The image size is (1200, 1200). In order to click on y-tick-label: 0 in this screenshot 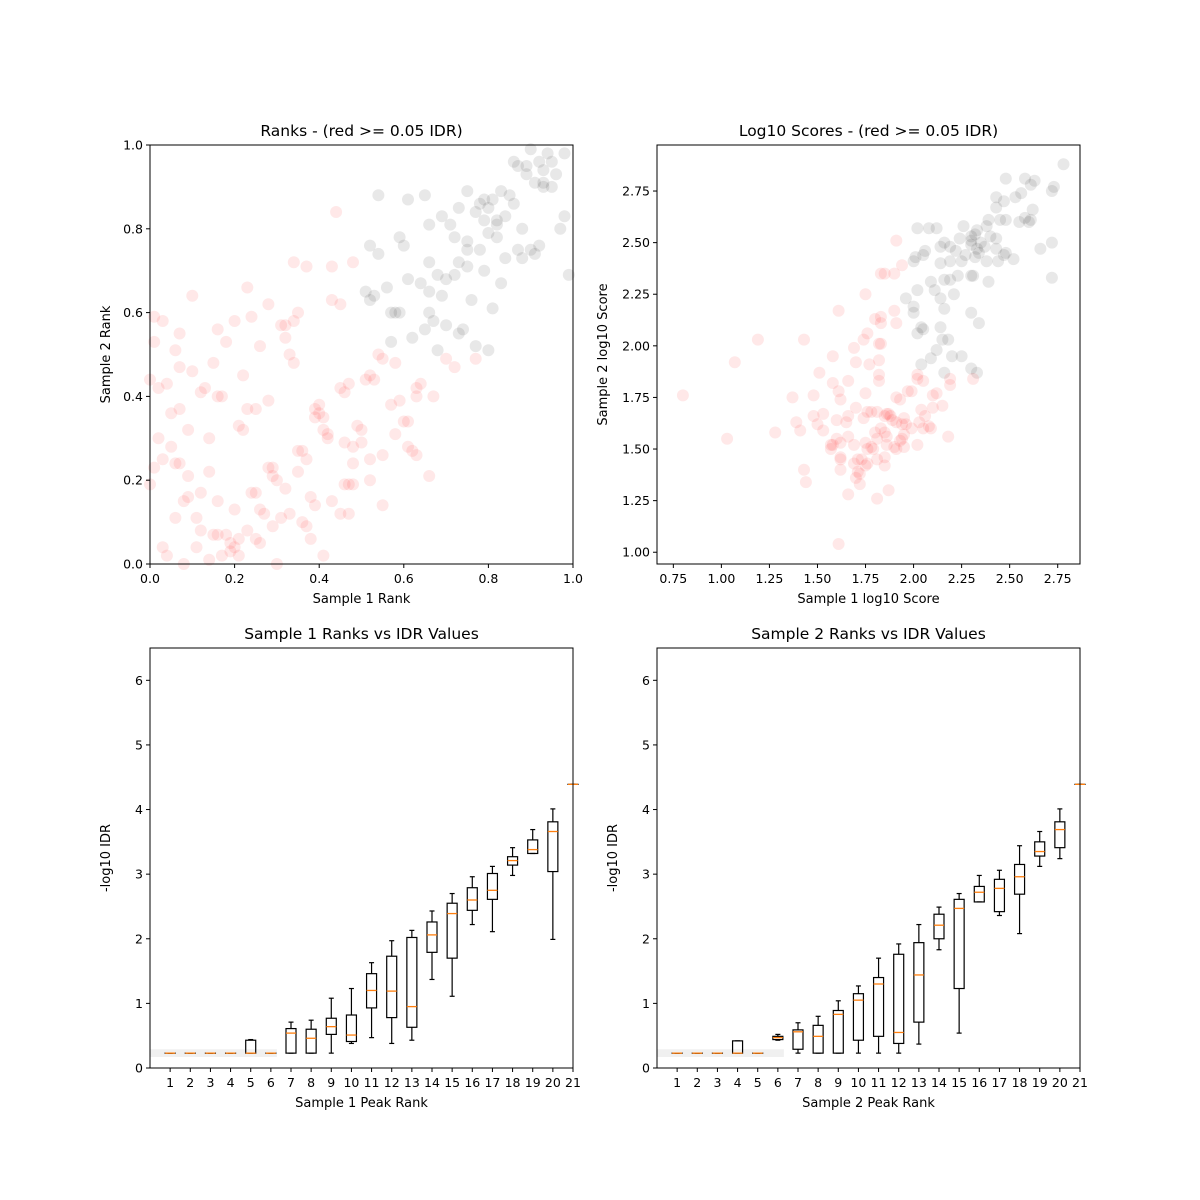, I will do `click(646, 1068)`.